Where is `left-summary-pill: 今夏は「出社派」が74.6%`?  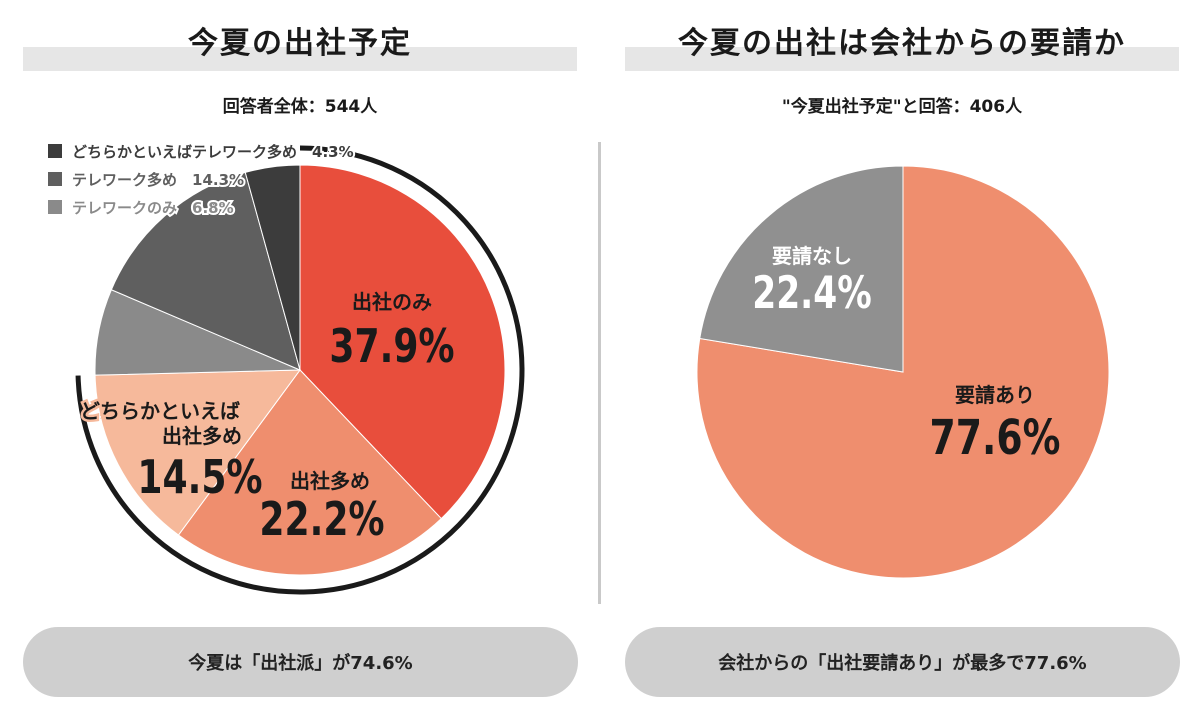
left-summary-pill: 今夏は「出社派」が74.6% is located at coordinates (300, 662).